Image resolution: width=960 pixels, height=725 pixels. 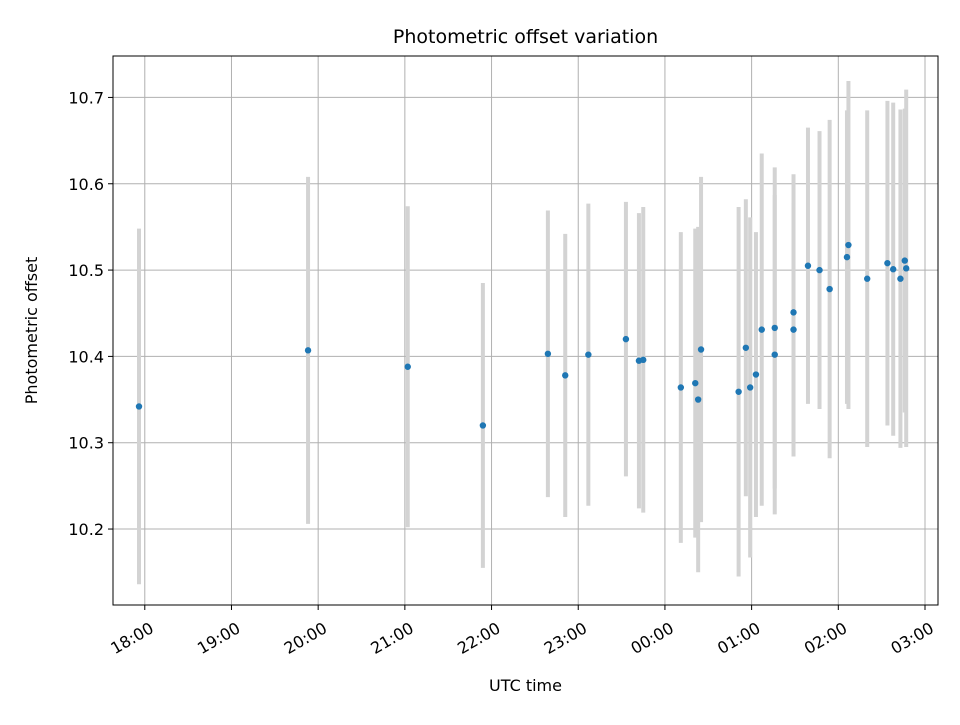 What do you see at coordinates (86, 356) in the screenshot?
I see `y-tick-label: 10.4` at bounding box center [86, 356].